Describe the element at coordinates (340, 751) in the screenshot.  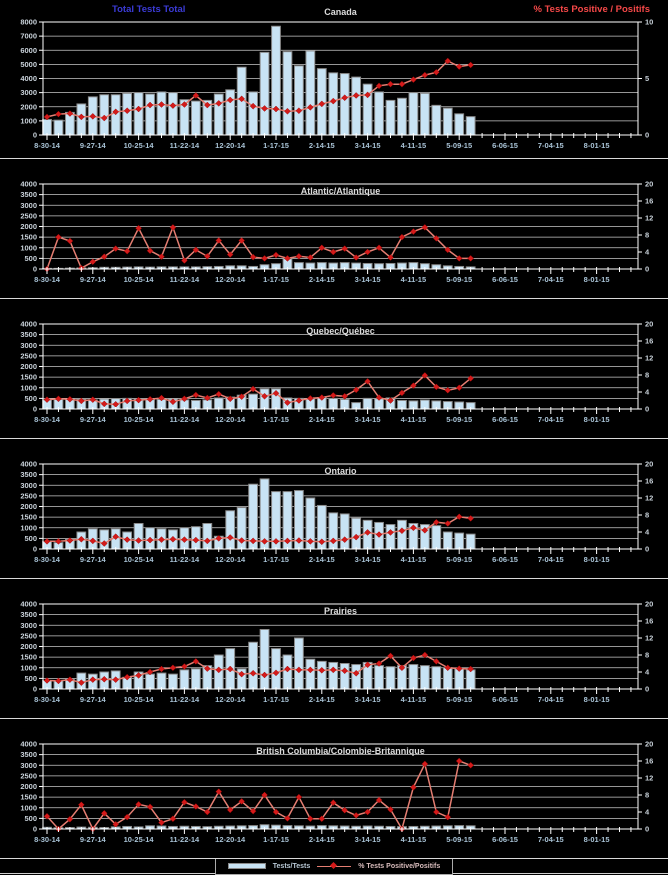
I see `panel-title-bc: British Columbia/Colombie-Britannique` at that location.